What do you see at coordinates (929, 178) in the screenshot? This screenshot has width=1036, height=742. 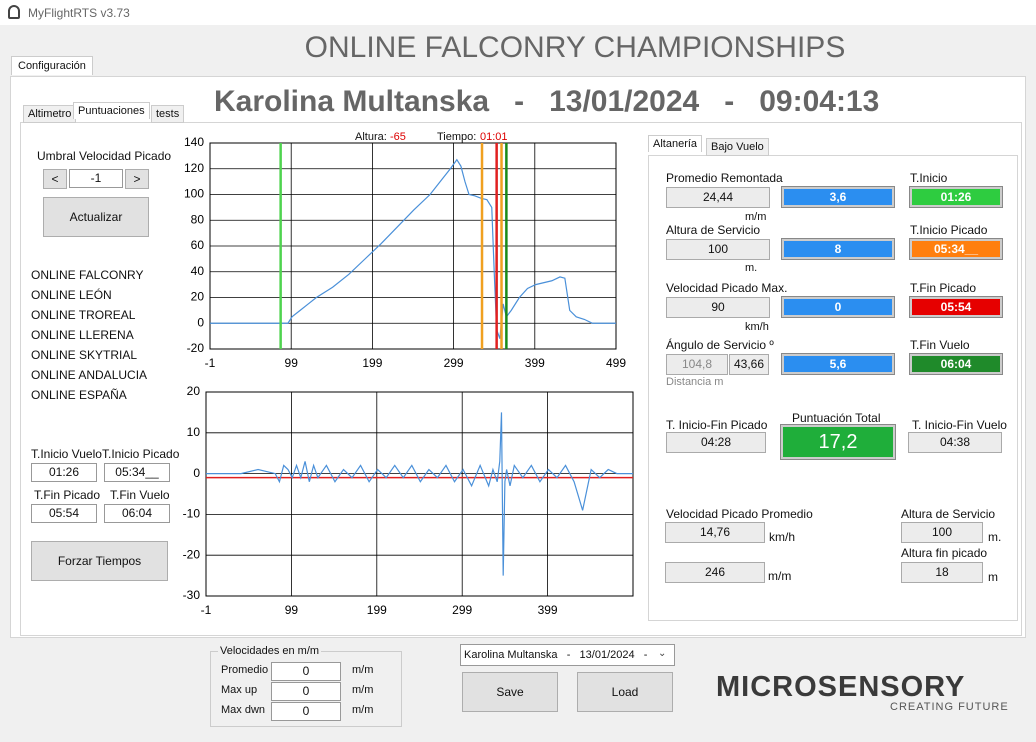 I see `label: T.Inicio` at bounding box center [929, 178].